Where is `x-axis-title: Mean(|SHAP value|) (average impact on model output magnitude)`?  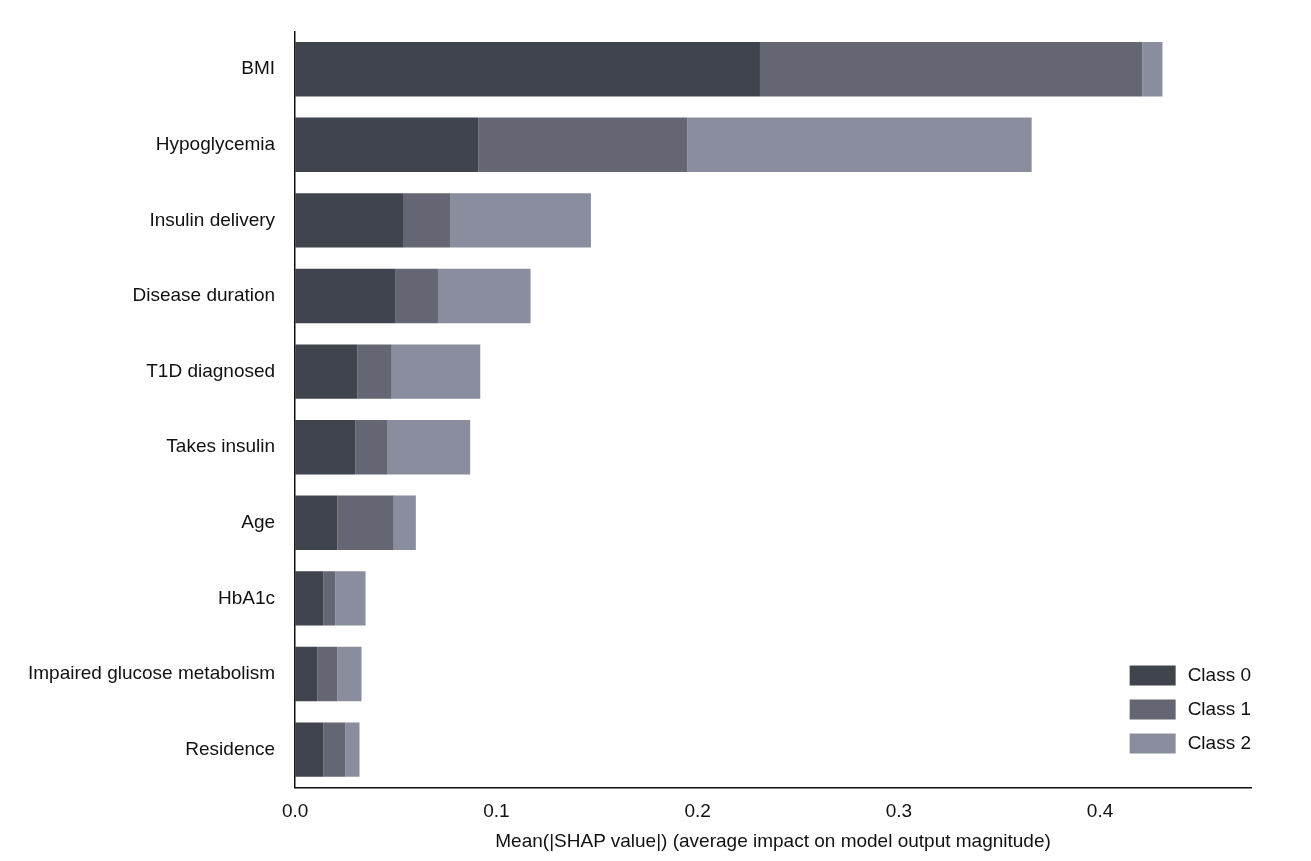
x-axis-title: Mean(|SHAP value|) (average impact on model output magnitude) is located at coordinates (773, 840).